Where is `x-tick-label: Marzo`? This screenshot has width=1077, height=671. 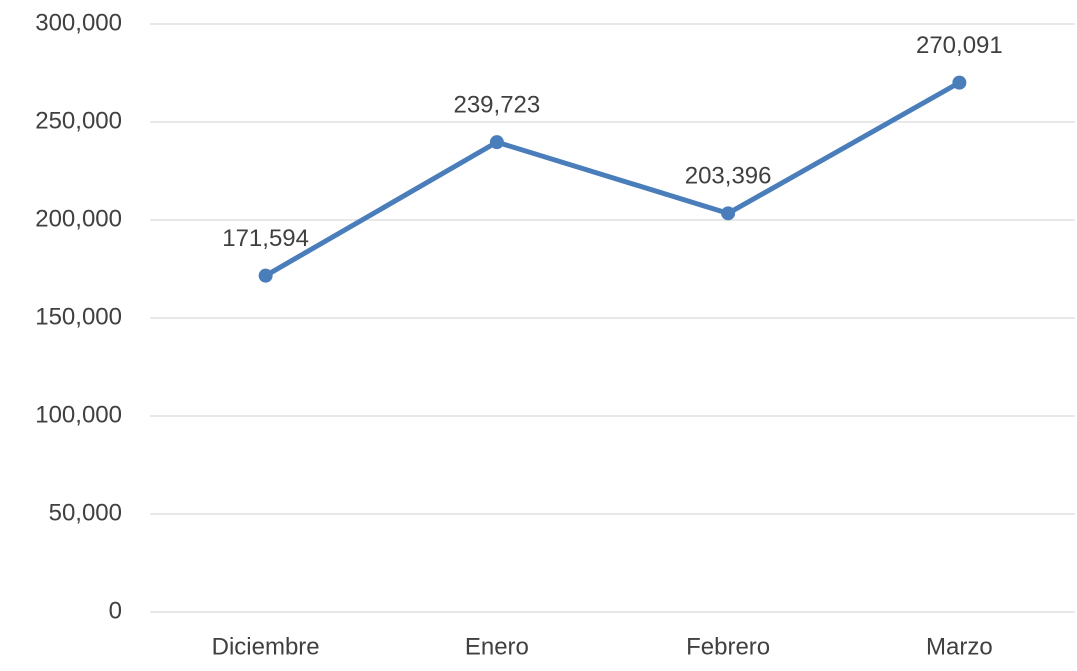
x-tick-label: Marzo is located at coordinates (959, 646).